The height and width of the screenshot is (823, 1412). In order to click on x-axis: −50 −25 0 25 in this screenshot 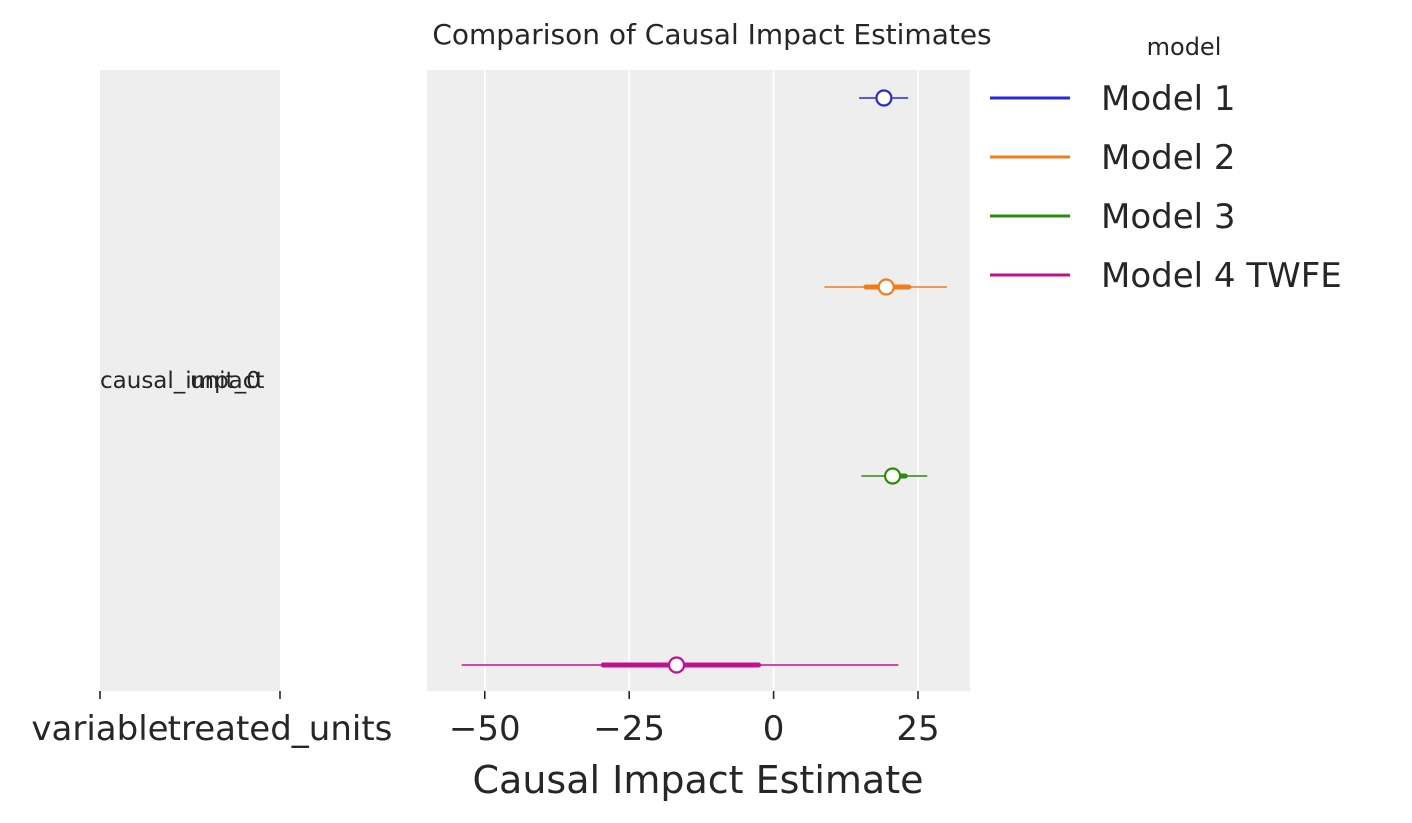, I will do `click(694, 720)`.